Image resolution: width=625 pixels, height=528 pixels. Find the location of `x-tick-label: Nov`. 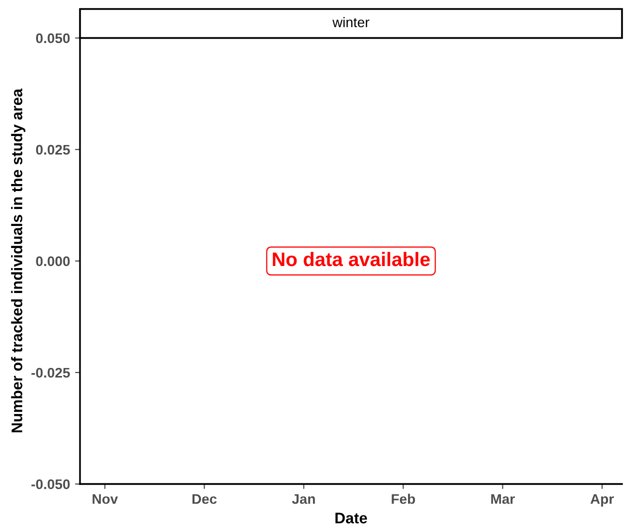

x-tick-label: Nov is located at coordinates (105, 499).